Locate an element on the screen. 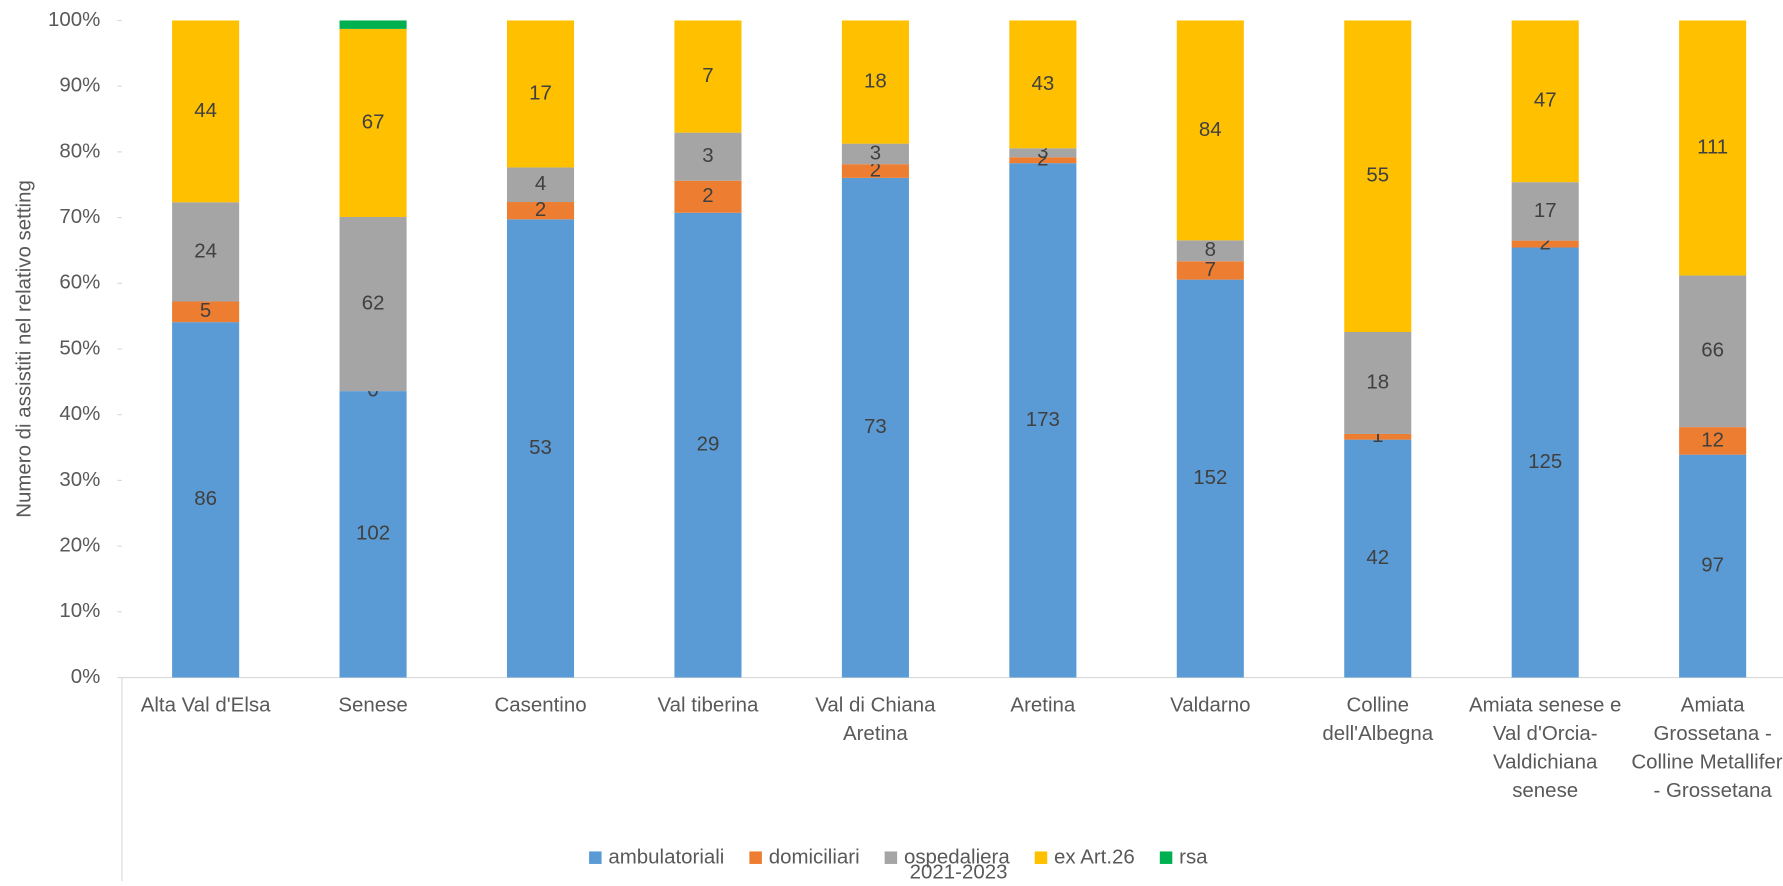  data-label: 66 is located at coordinates (1712, 350).